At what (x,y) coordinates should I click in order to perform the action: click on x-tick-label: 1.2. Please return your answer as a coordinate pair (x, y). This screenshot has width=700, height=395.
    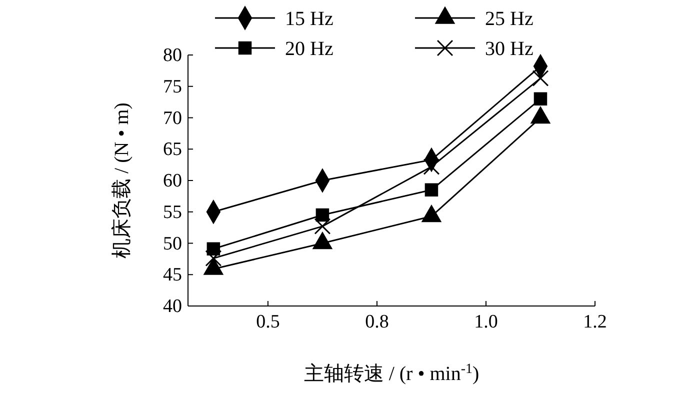
    Looking at the image, I should click on (595, 321).